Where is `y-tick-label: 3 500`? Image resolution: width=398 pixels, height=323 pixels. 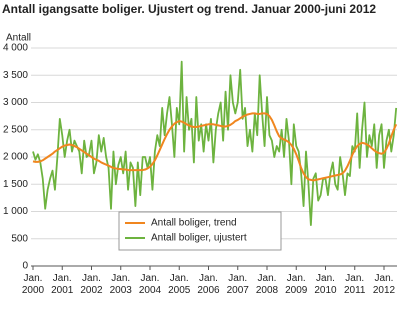 y-tick-label: 3 500 is located at coordinates (15, 75).